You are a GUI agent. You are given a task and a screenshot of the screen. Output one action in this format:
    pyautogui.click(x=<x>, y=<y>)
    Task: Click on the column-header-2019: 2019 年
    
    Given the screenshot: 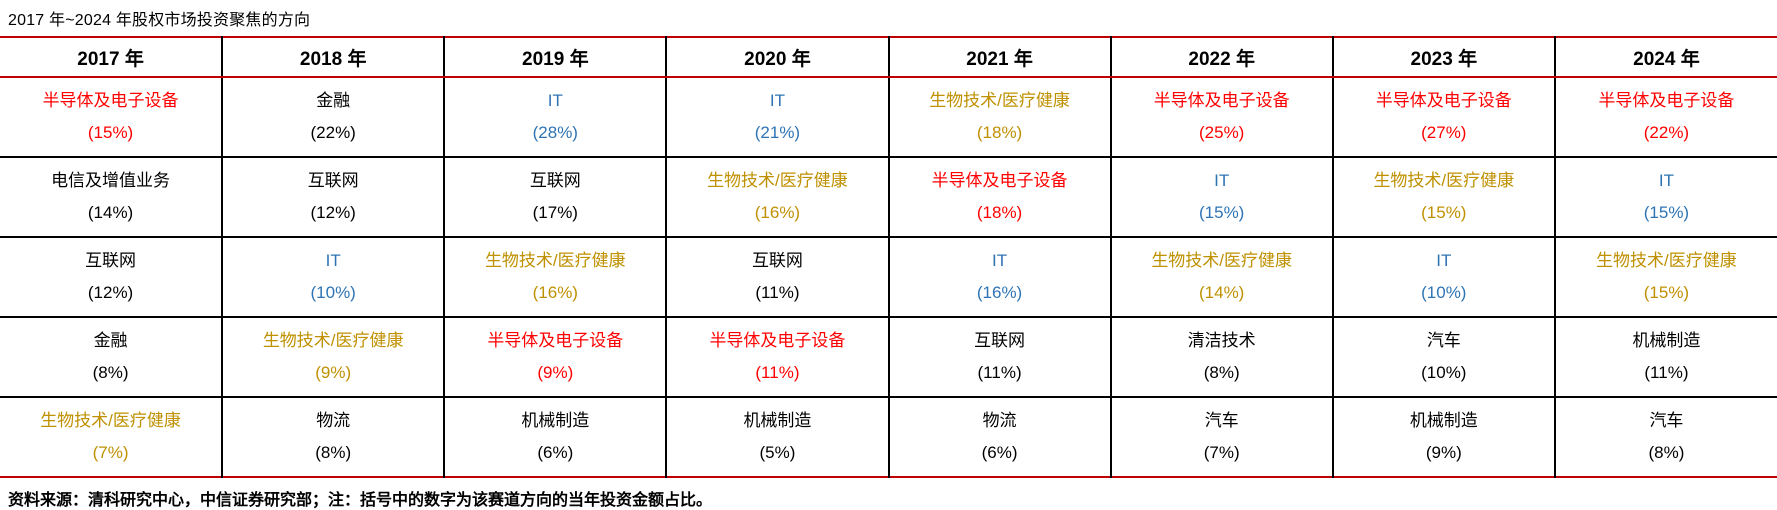 What is the action you would take?
    pyautogui.click(x=555, y=57)
    